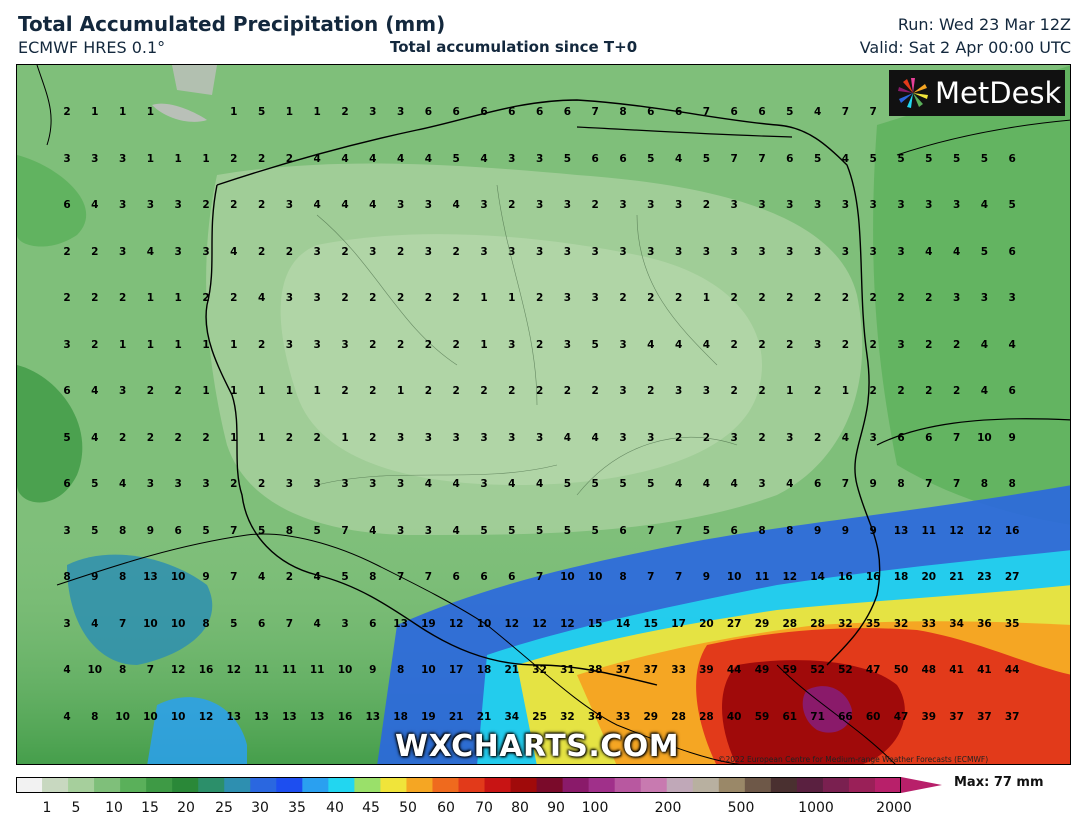 The height and width of the screenshot is (835, 1088). Describe the element at coordinates (817, 577) in the screenshot. I see `grid-value: 14` at that location.